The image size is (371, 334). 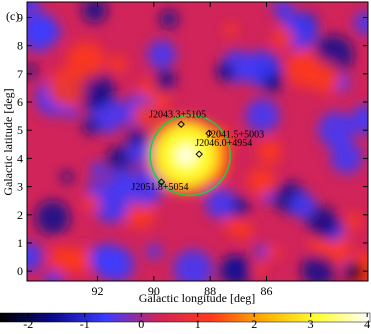 What do you see at coordinates (185, 317) in the screenshot?
I see `colorbar` at bounding box center [185, 317].